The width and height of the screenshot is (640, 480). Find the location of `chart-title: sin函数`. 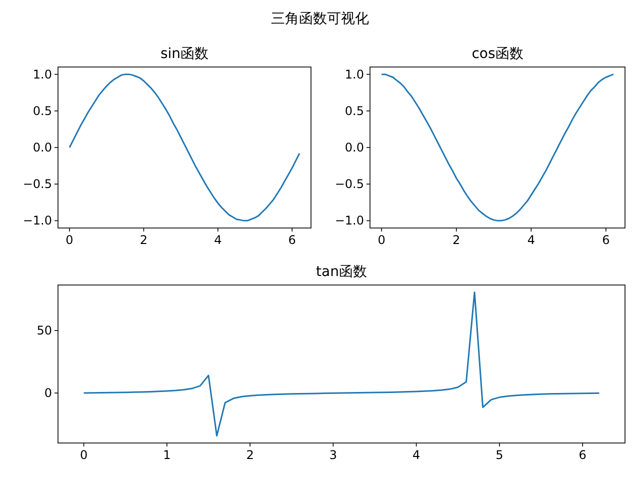

chart-title: sin函数 is located at coordinates (184, 54).